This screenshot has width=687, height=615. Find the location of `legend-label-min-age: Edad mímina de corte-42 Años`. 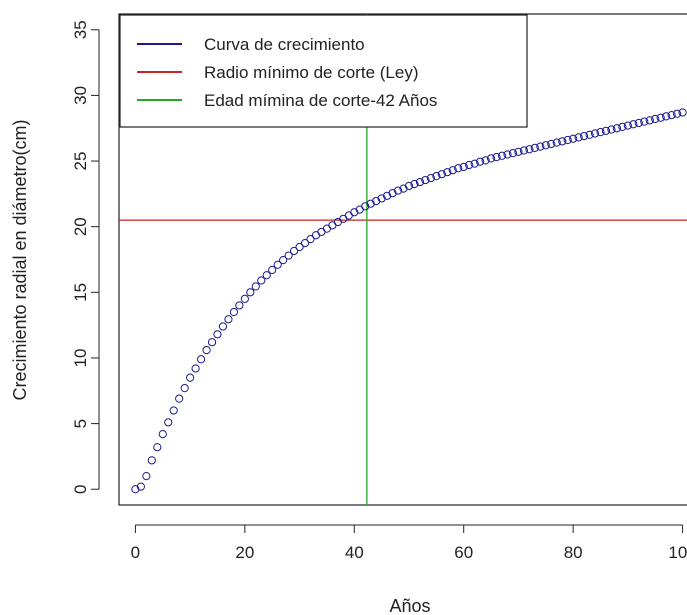

legend-label-min-age: Edad mímina de corte-42 Años is located at coordinates (320, 100).